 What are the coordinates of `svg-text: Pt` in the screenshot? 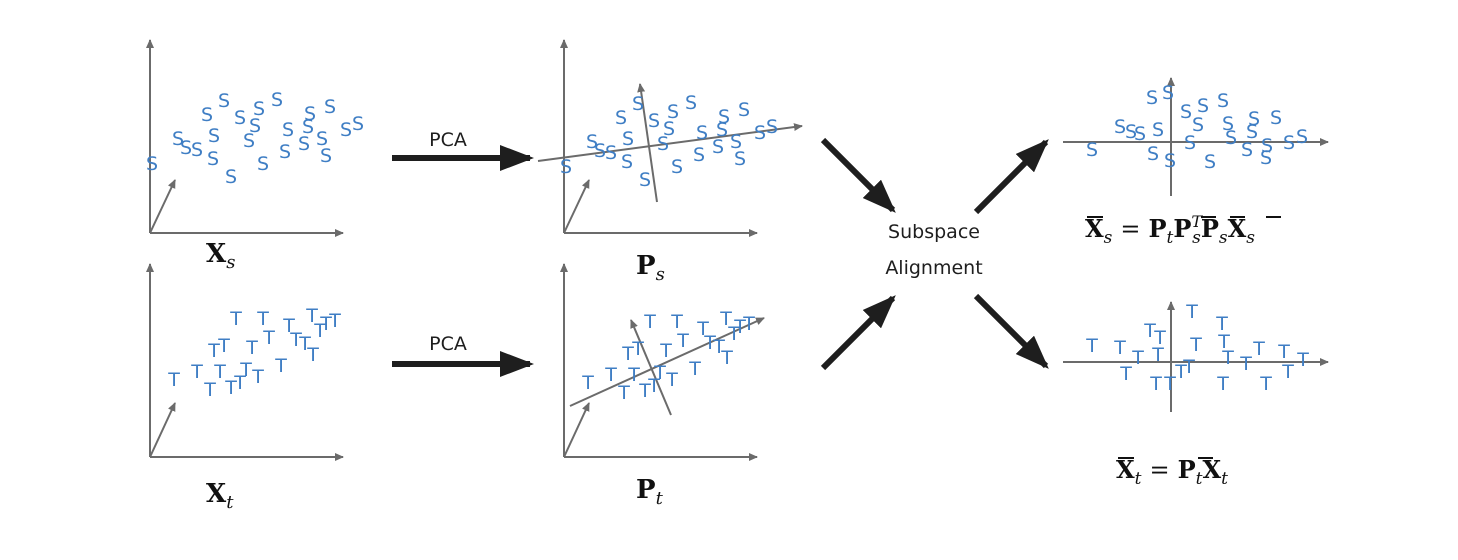 It's located at (650, 492).